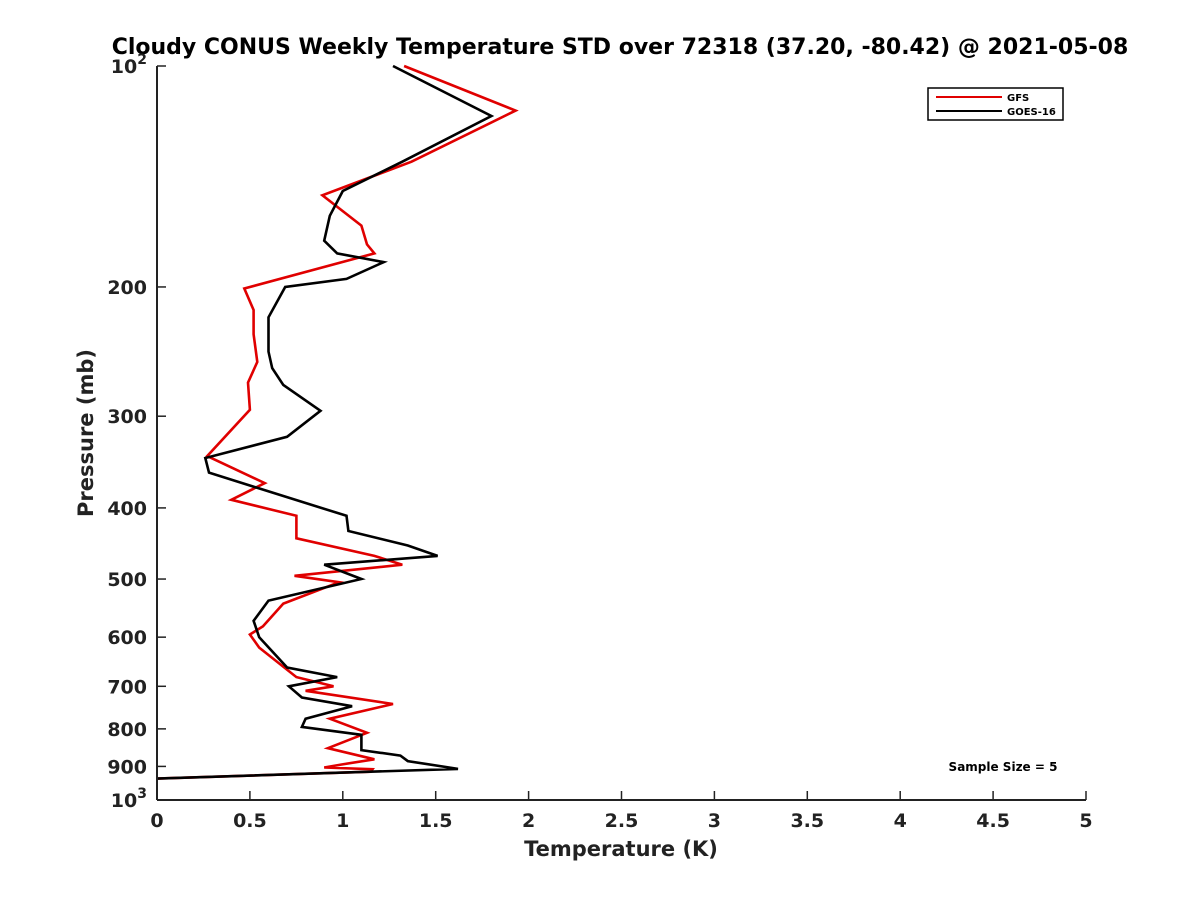  I want to click on y-tick-label: 400, so click(127, 509).